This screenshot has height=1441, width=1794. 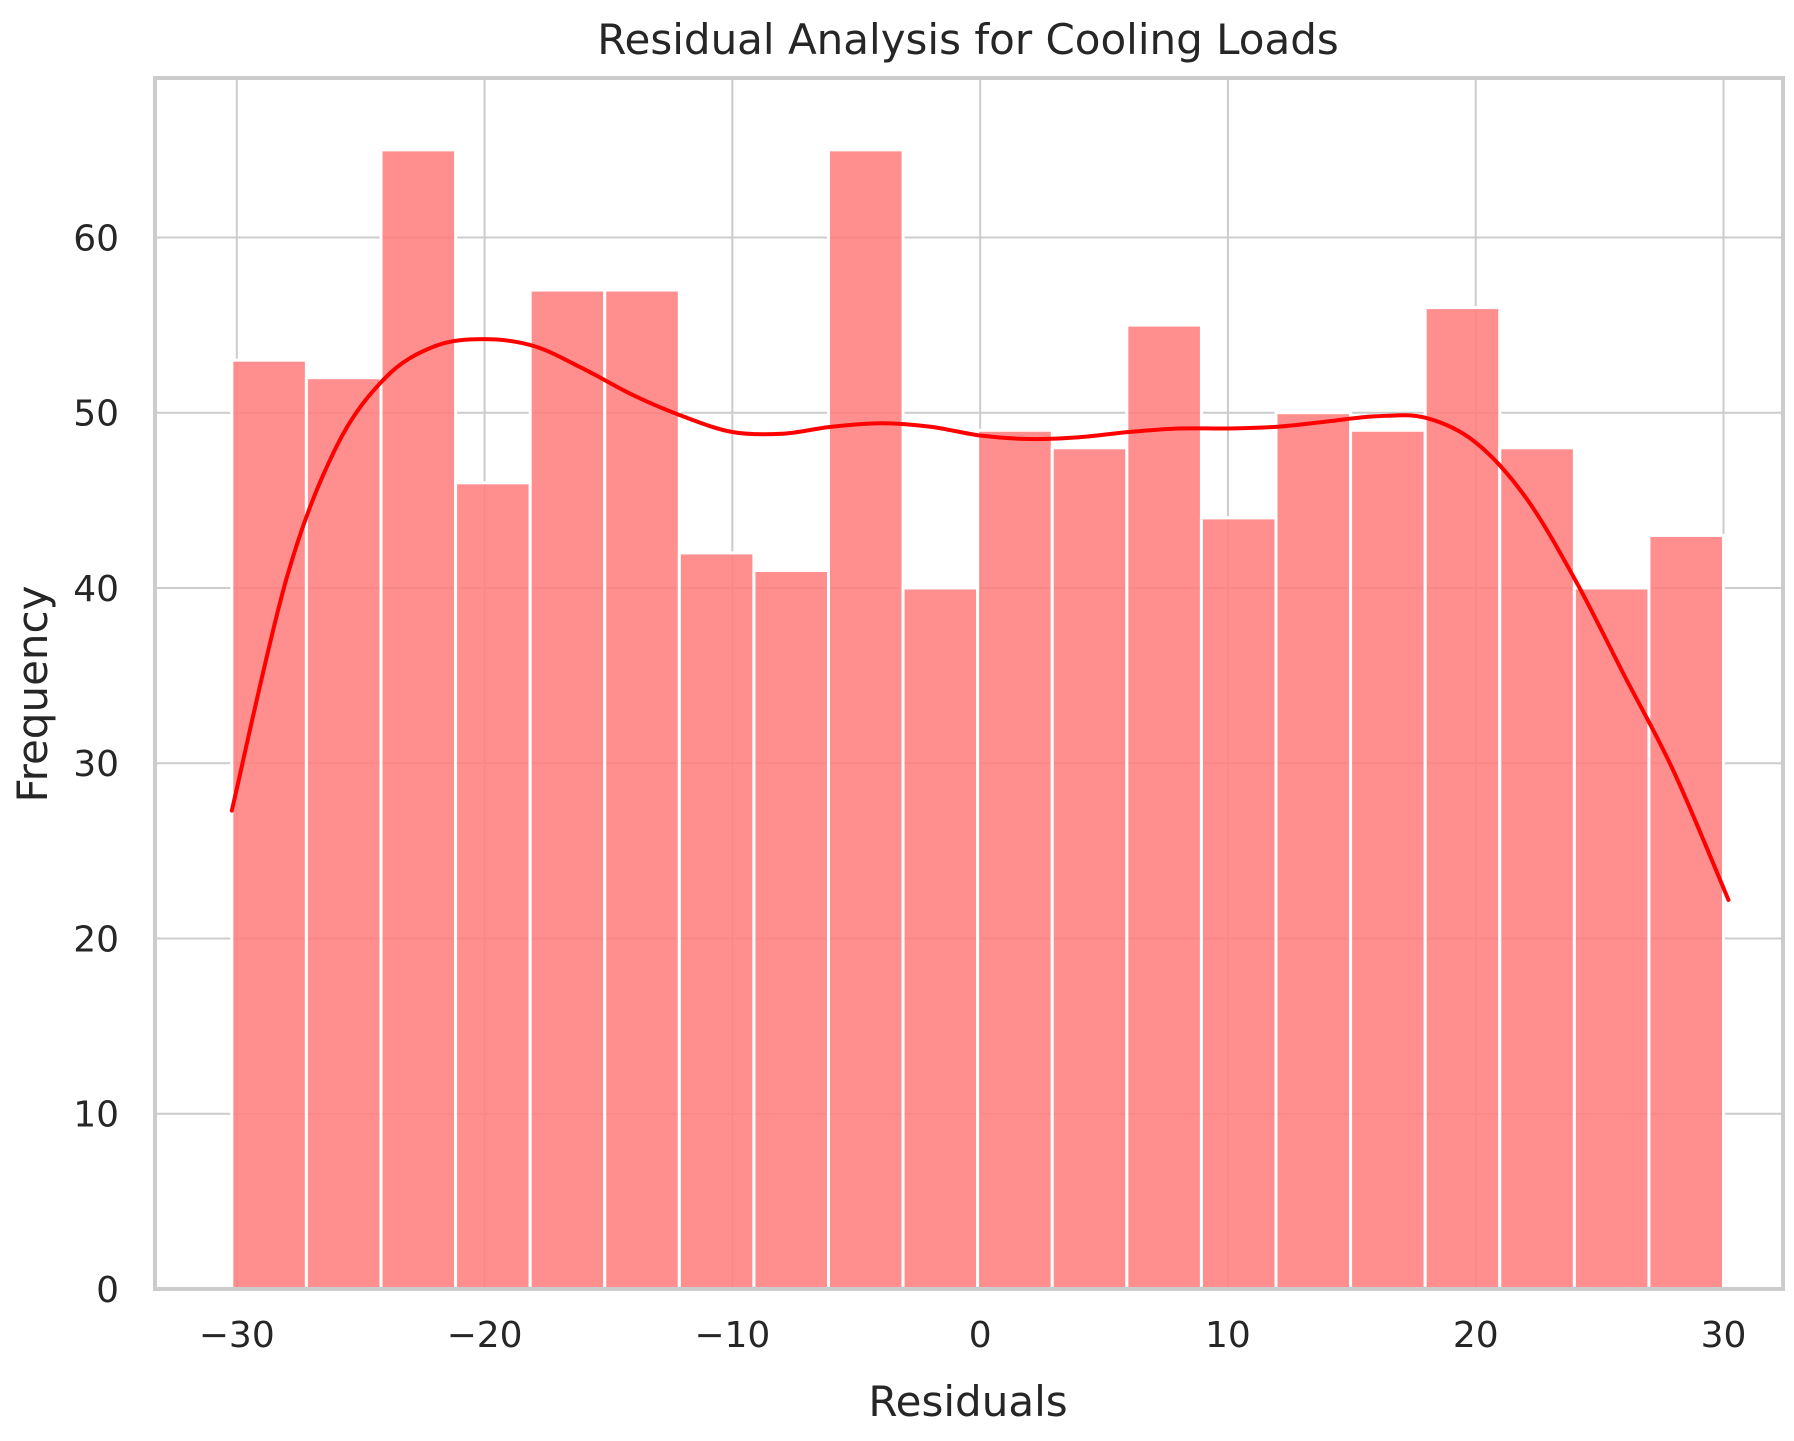 What do you see at coordinates (1476, 1335) in the screenshot?
I see `x-tick-label: 20` at bounding box center [1476, 1335].